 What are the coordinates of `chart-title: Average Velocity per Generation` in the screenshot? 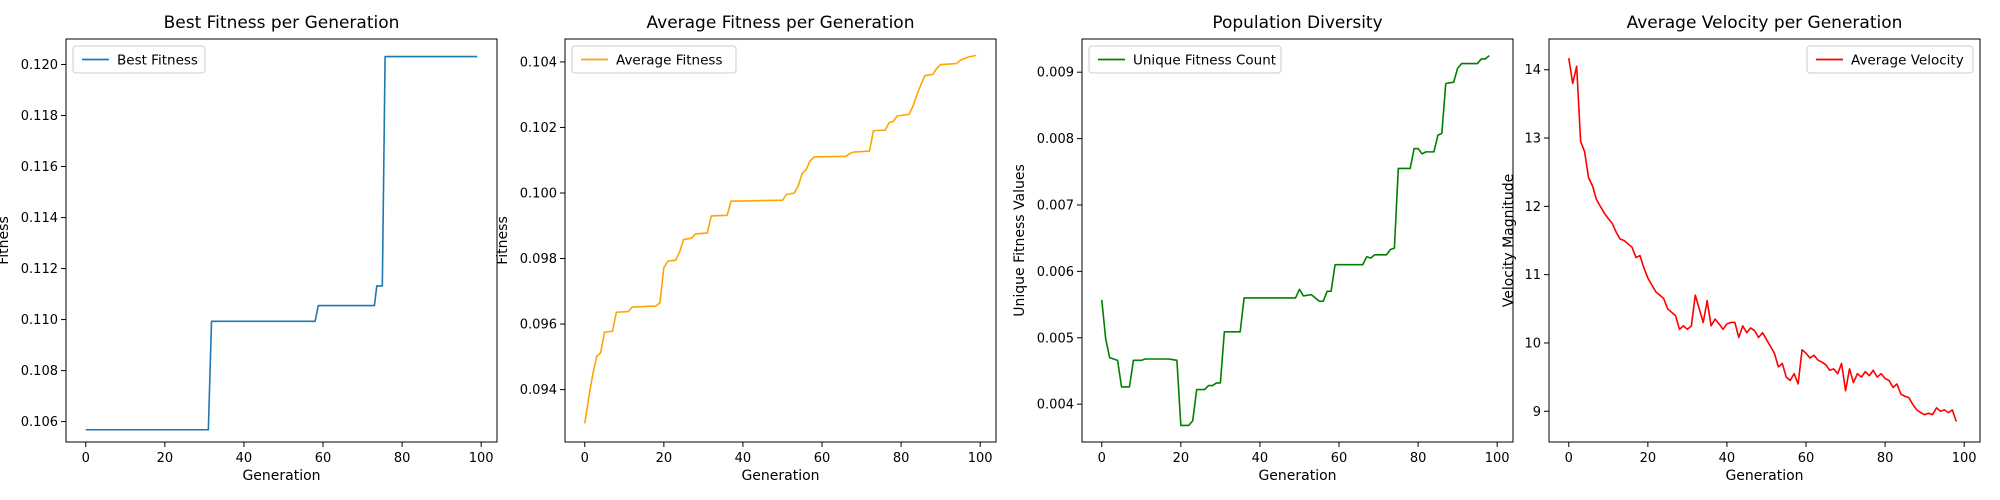 It's located at (1765, 23).